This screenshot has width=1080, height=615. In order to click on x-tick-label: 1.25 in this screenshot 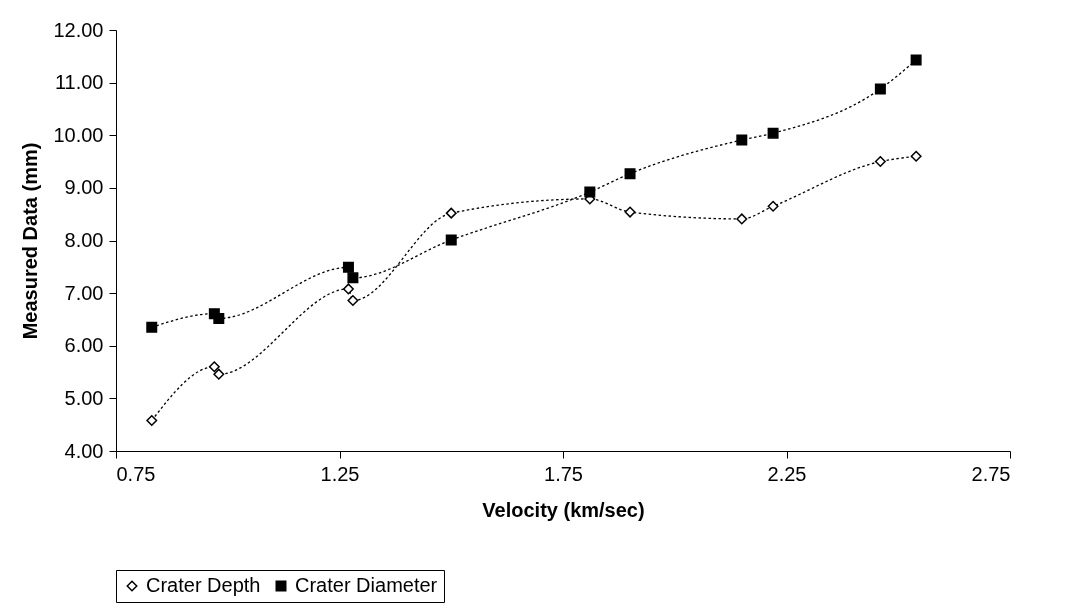, I will do `click(340, 473)`.